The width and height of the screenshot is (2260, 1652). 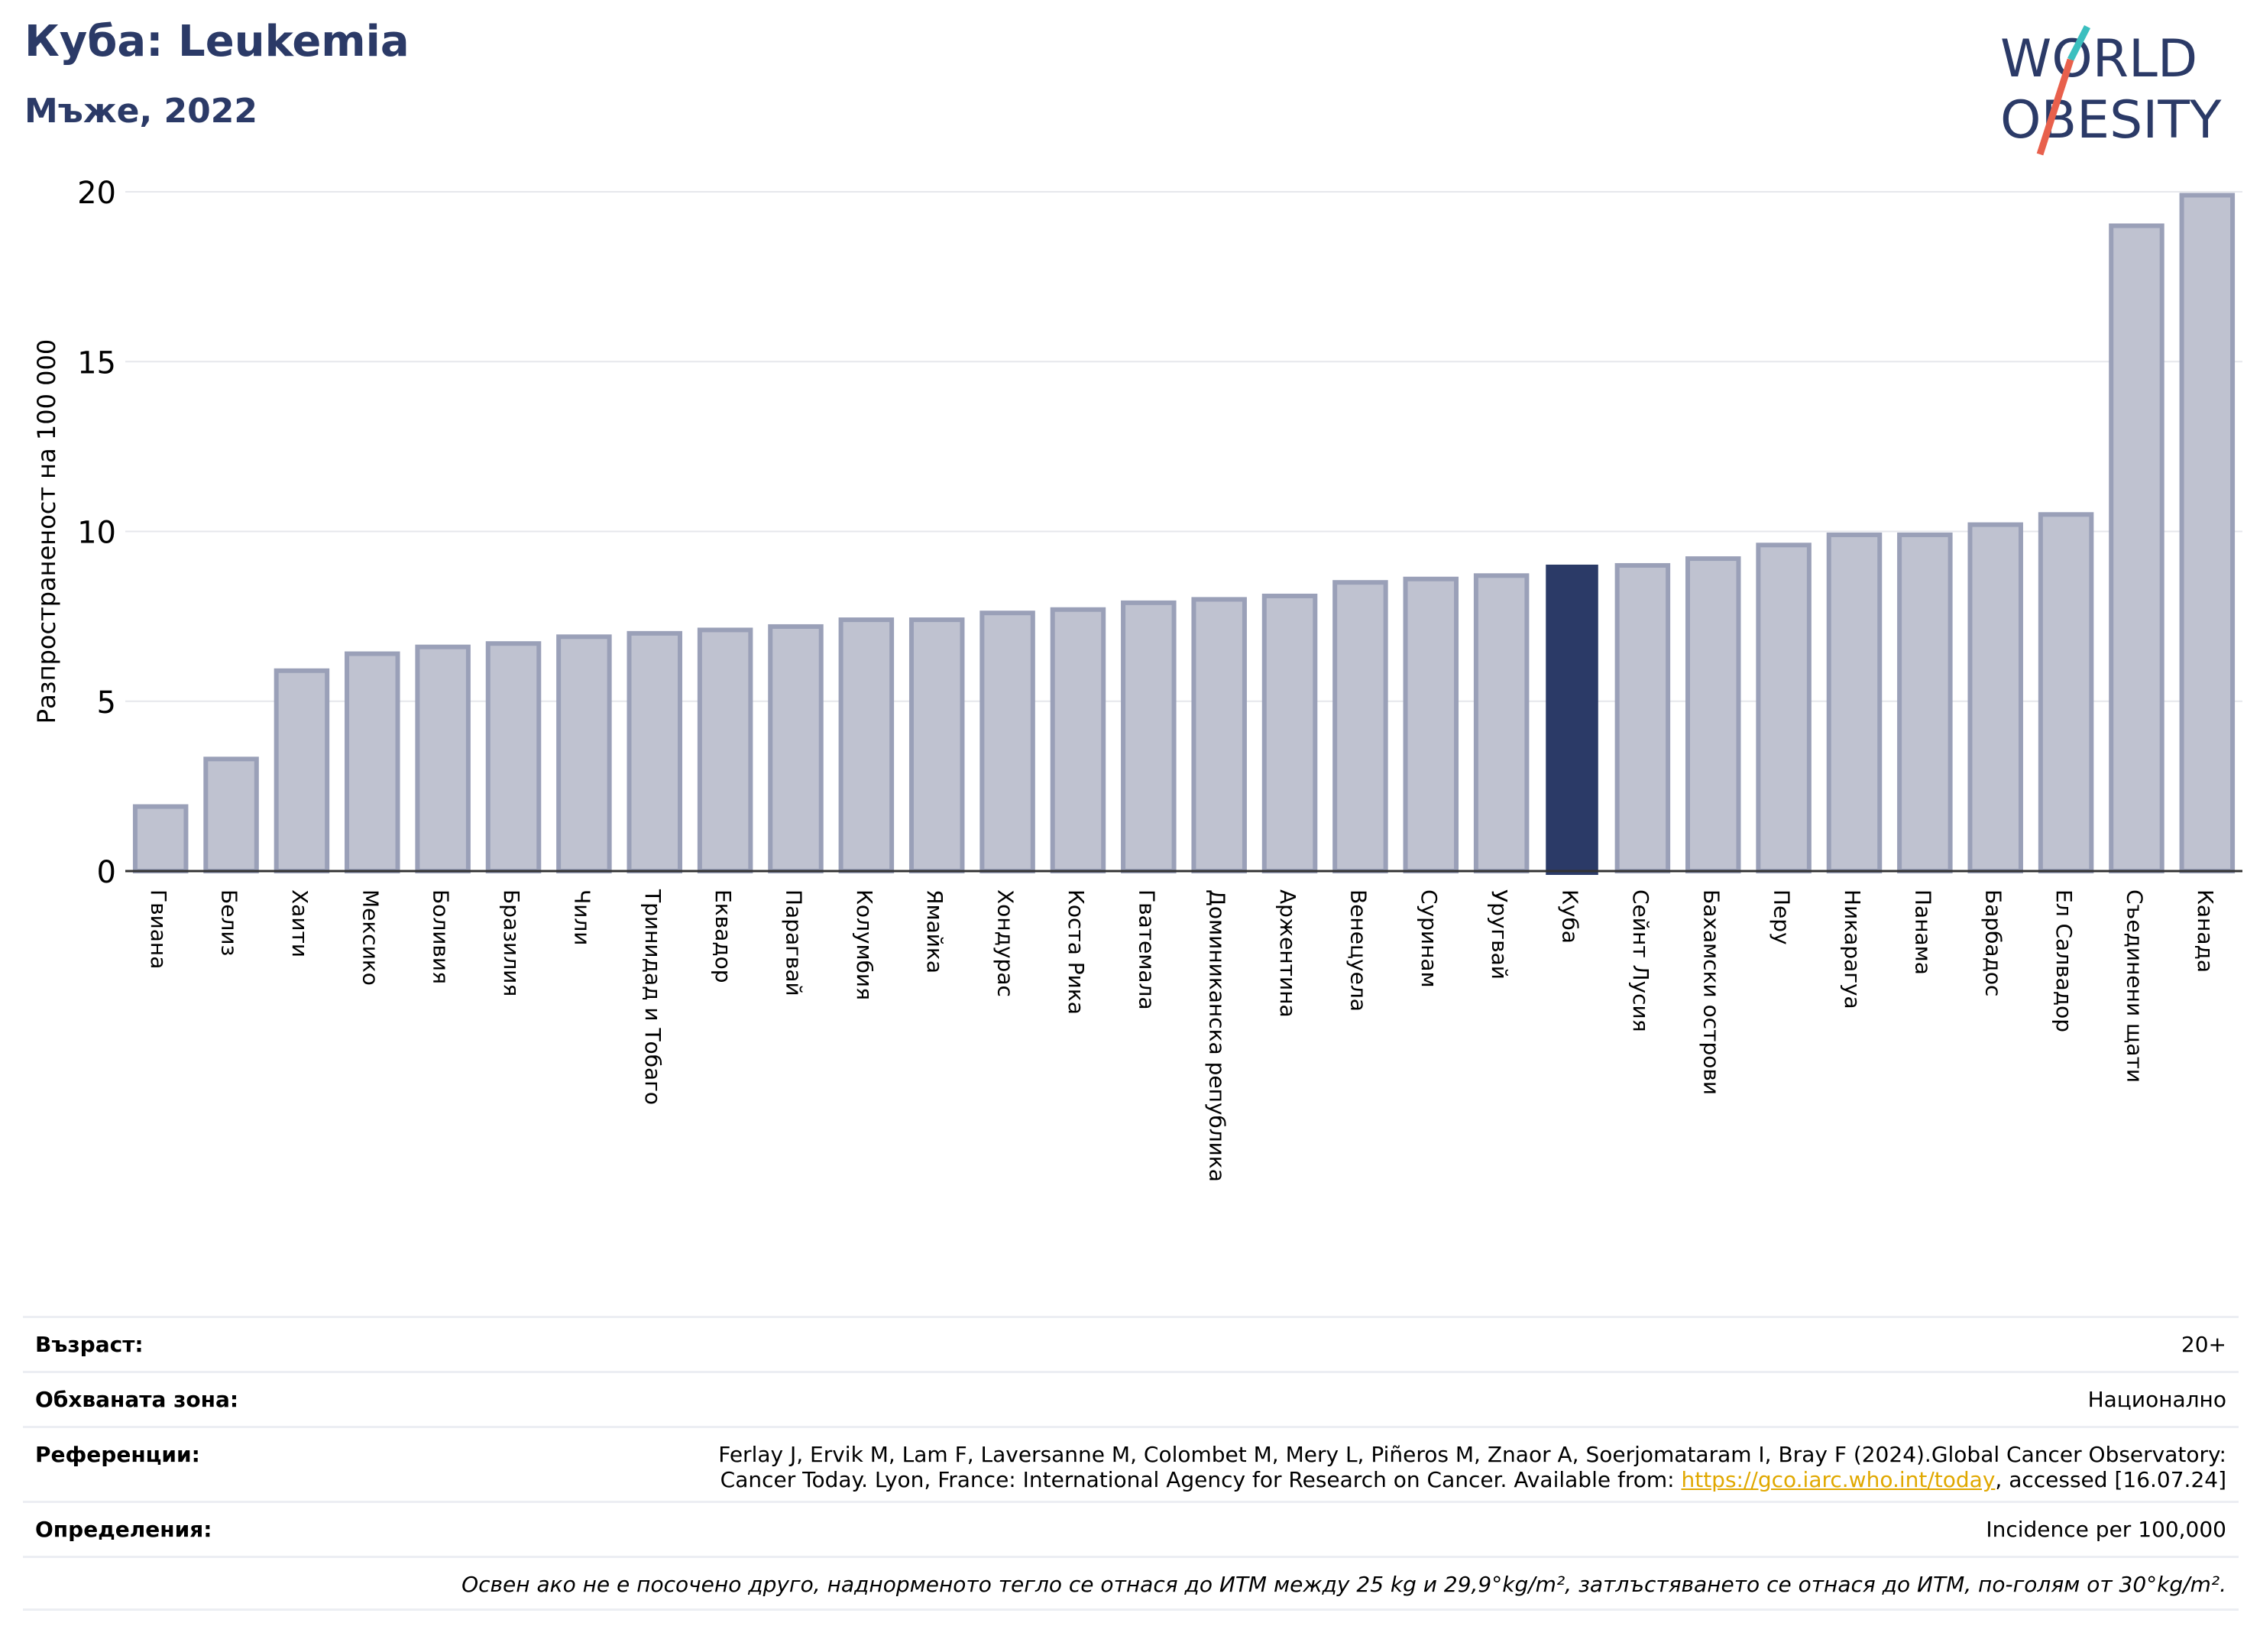 I want to click on info-row-area: Обхваната зона: Национално, so click(x=1131, y=1398).